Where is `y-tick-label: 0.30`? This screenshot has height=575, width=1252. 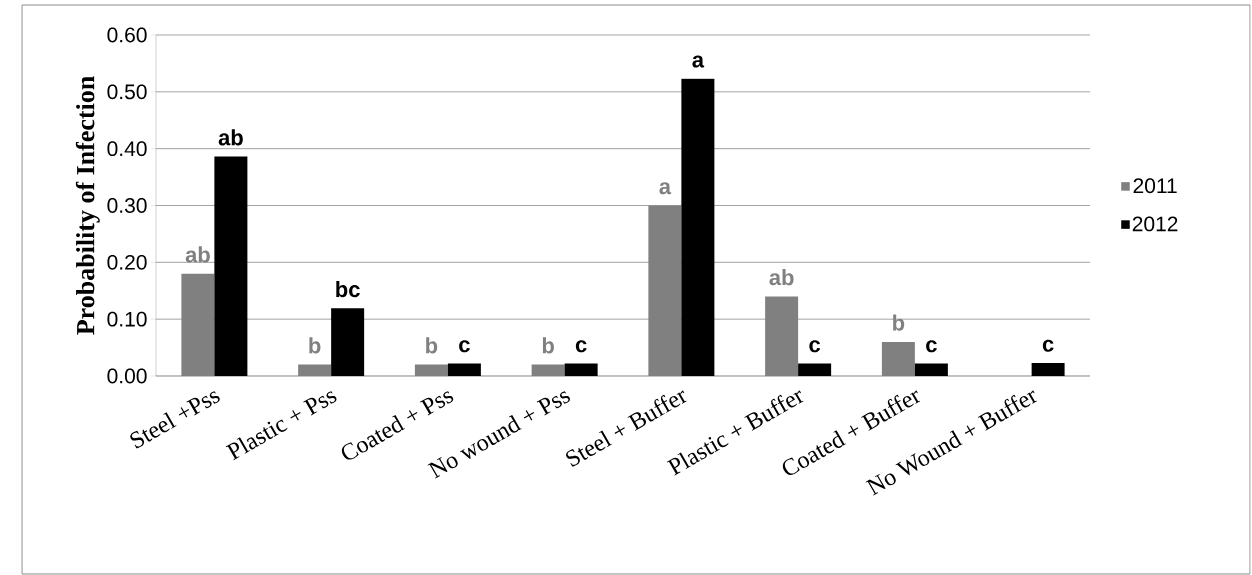
y-tick-label: 0.30 is located at coordinates (127, 205).